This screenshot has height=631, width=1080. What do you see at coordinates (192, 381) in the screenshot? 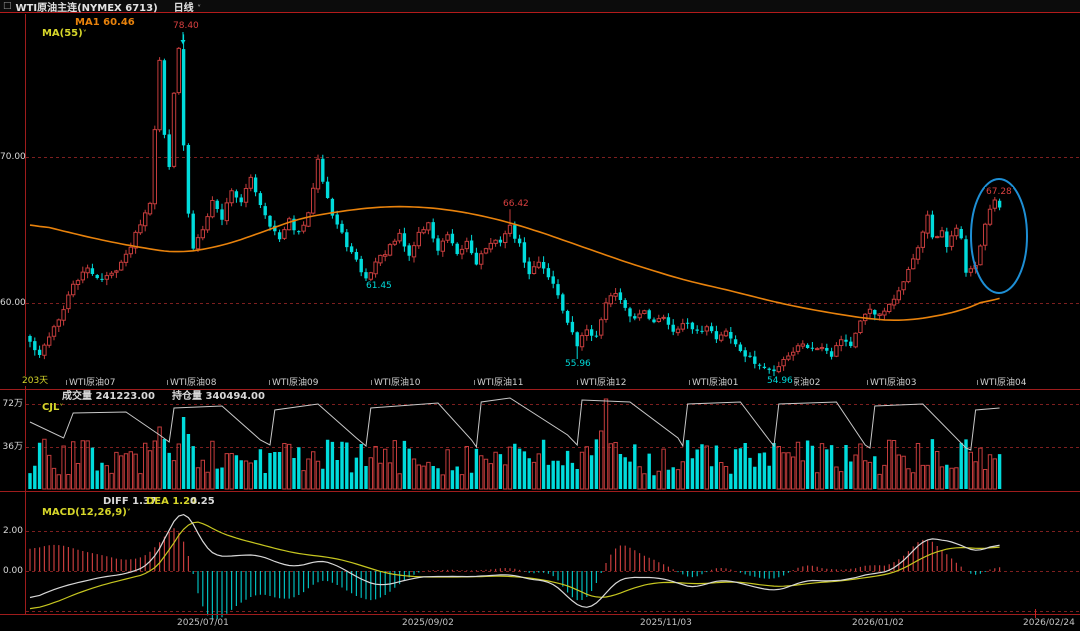
I see `contract-rollover-marker: WTI原油08` at bounding box center [192, 381].